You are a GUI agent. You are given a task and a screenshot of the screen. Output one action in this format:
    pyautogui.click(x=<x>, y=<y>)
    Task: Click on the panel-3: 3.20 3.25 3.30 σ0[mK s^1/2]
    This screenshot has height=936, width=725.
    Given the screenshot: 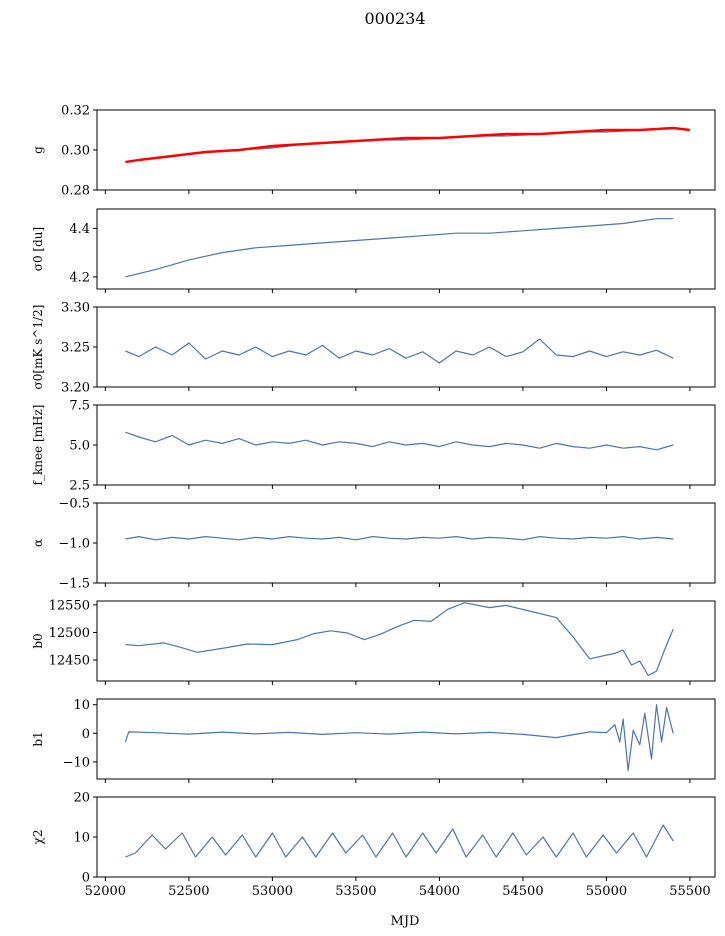 What is the action you would take?
    pyautogui.click(x=373, y=348)
    